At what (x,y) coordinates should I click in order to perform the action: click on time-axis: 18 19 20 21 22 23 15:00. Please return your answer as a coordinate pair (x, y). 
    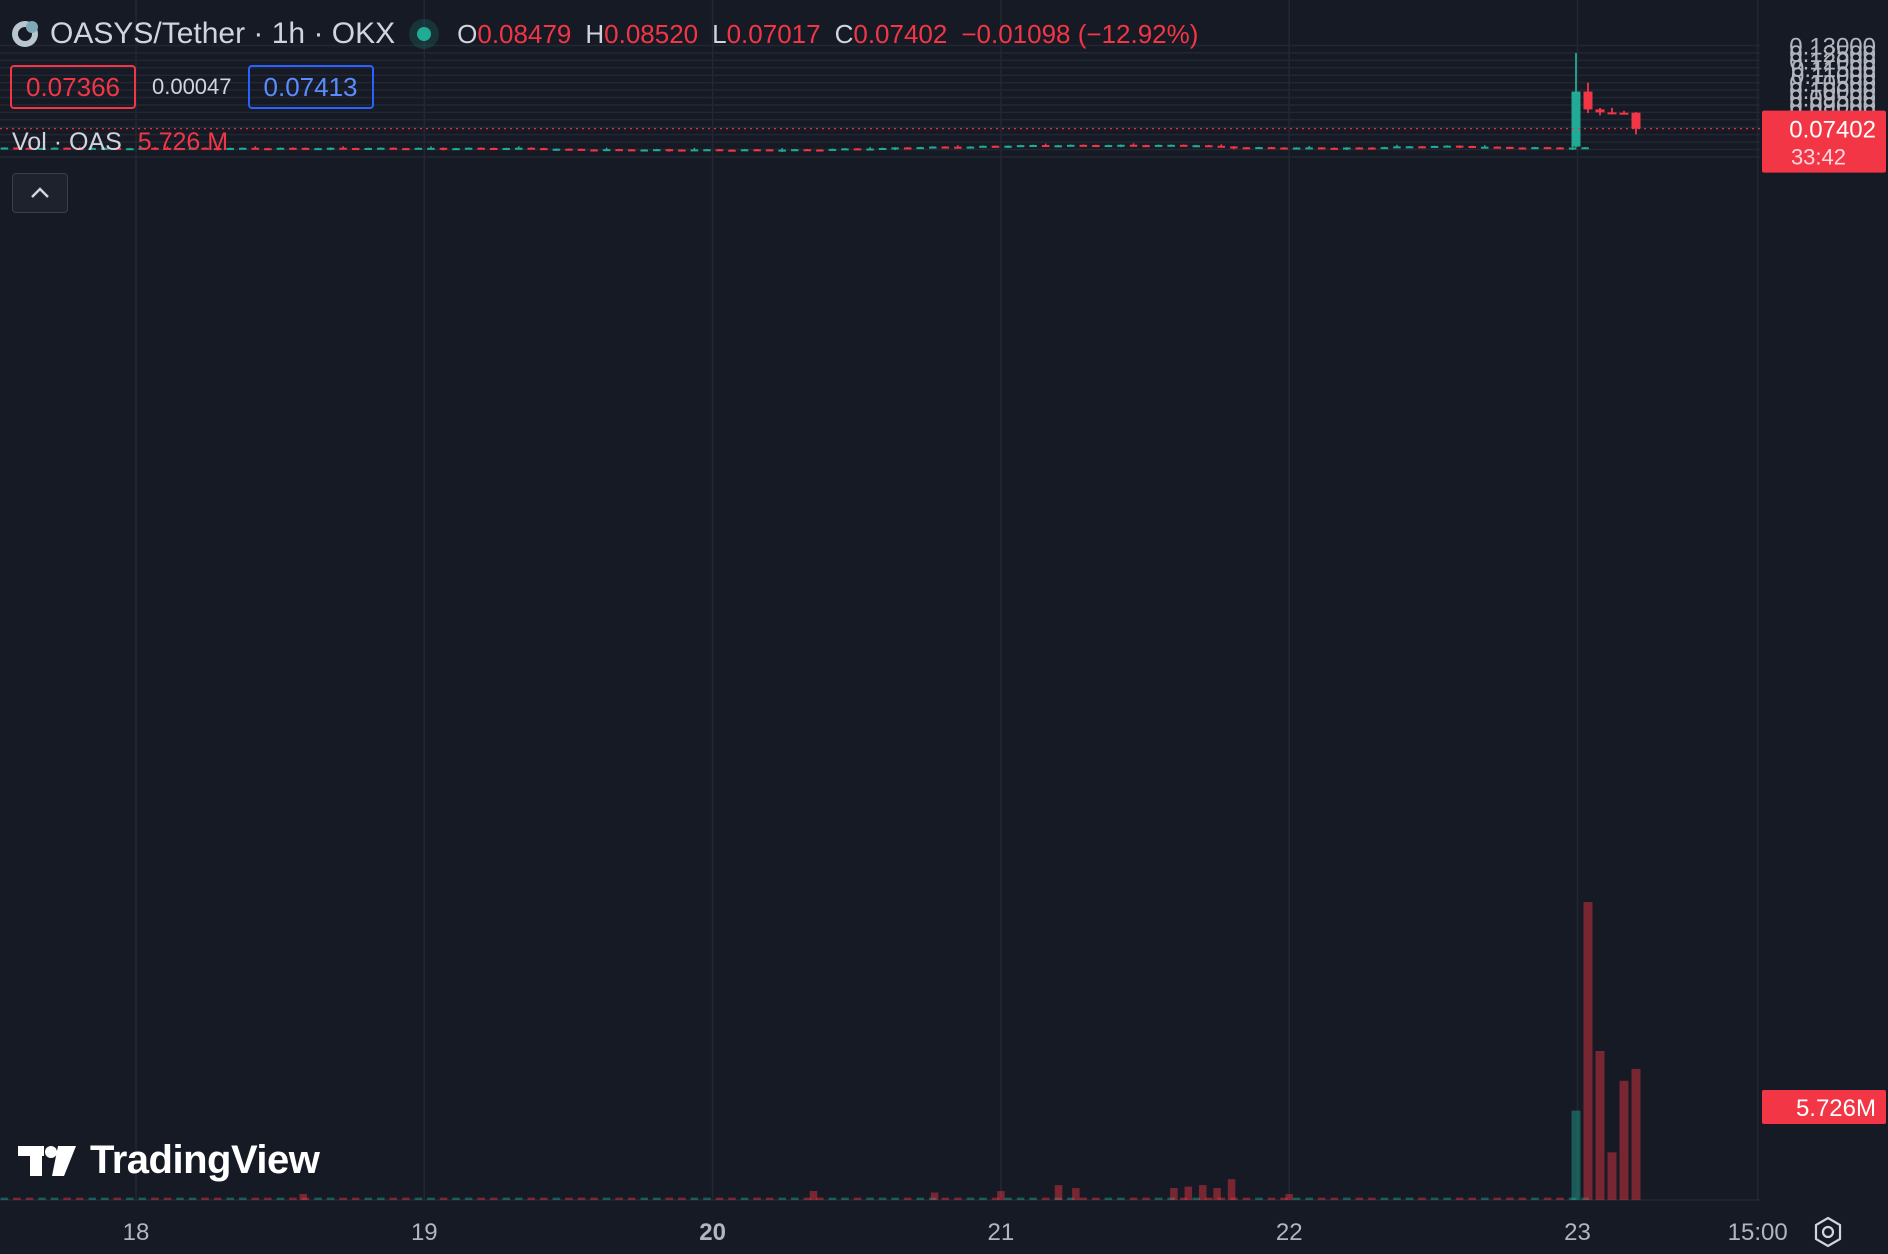
    Looking at the image, I should click on (955, 1232).